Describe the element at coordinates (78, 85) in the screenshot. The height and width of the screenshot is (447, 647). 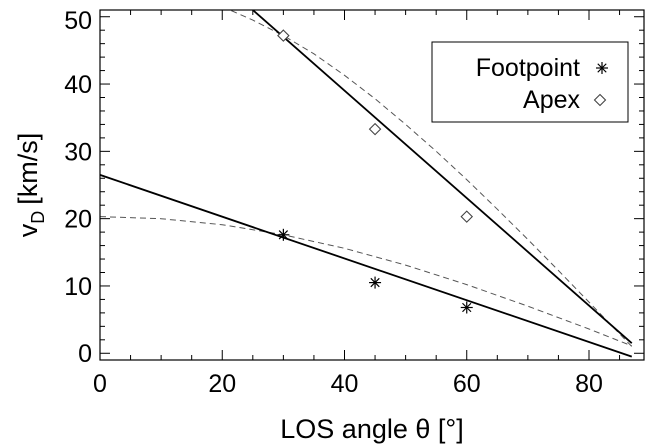
I see `y-tick-label: 40` at that location.